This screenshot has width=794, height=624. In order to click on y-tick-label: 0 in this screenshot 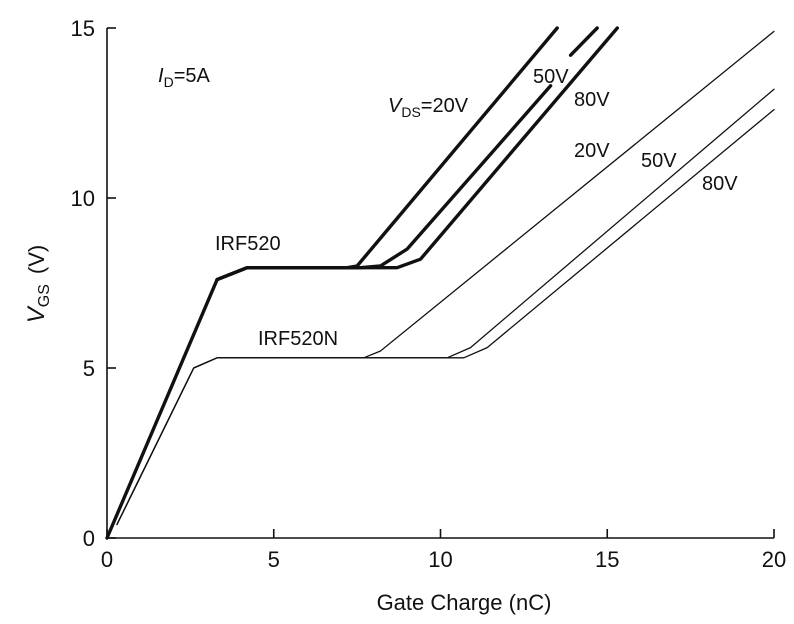, I will do `click(89, 538)`.